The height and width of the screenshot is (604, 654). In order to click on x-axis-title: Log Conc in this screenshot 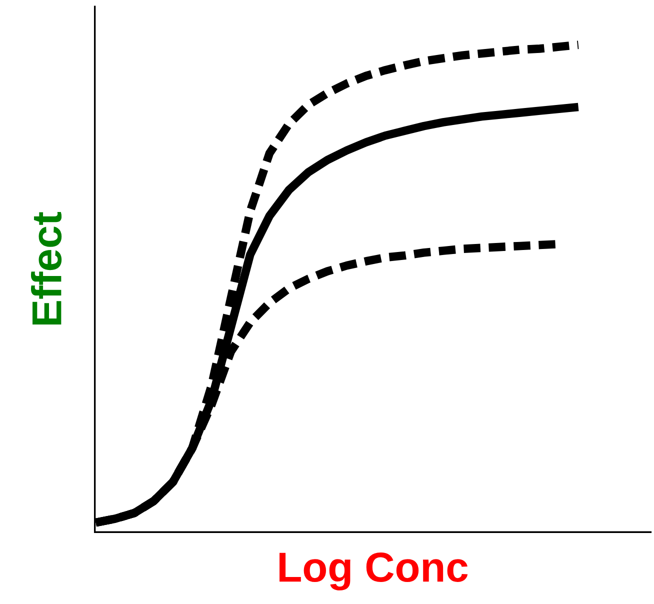, I will do `click(374, 571)`.